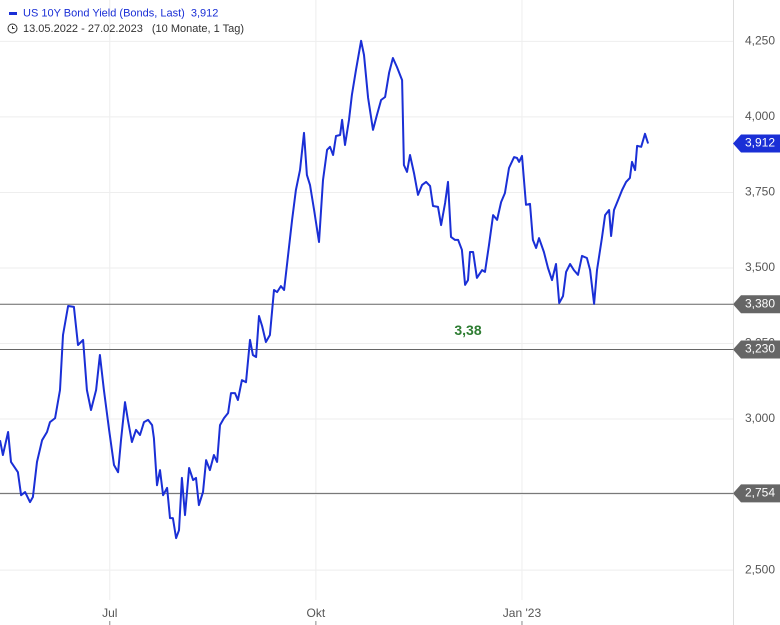  I want to click on date-range: 13.05.2022 - 27.02.2023, so click(83, 29).